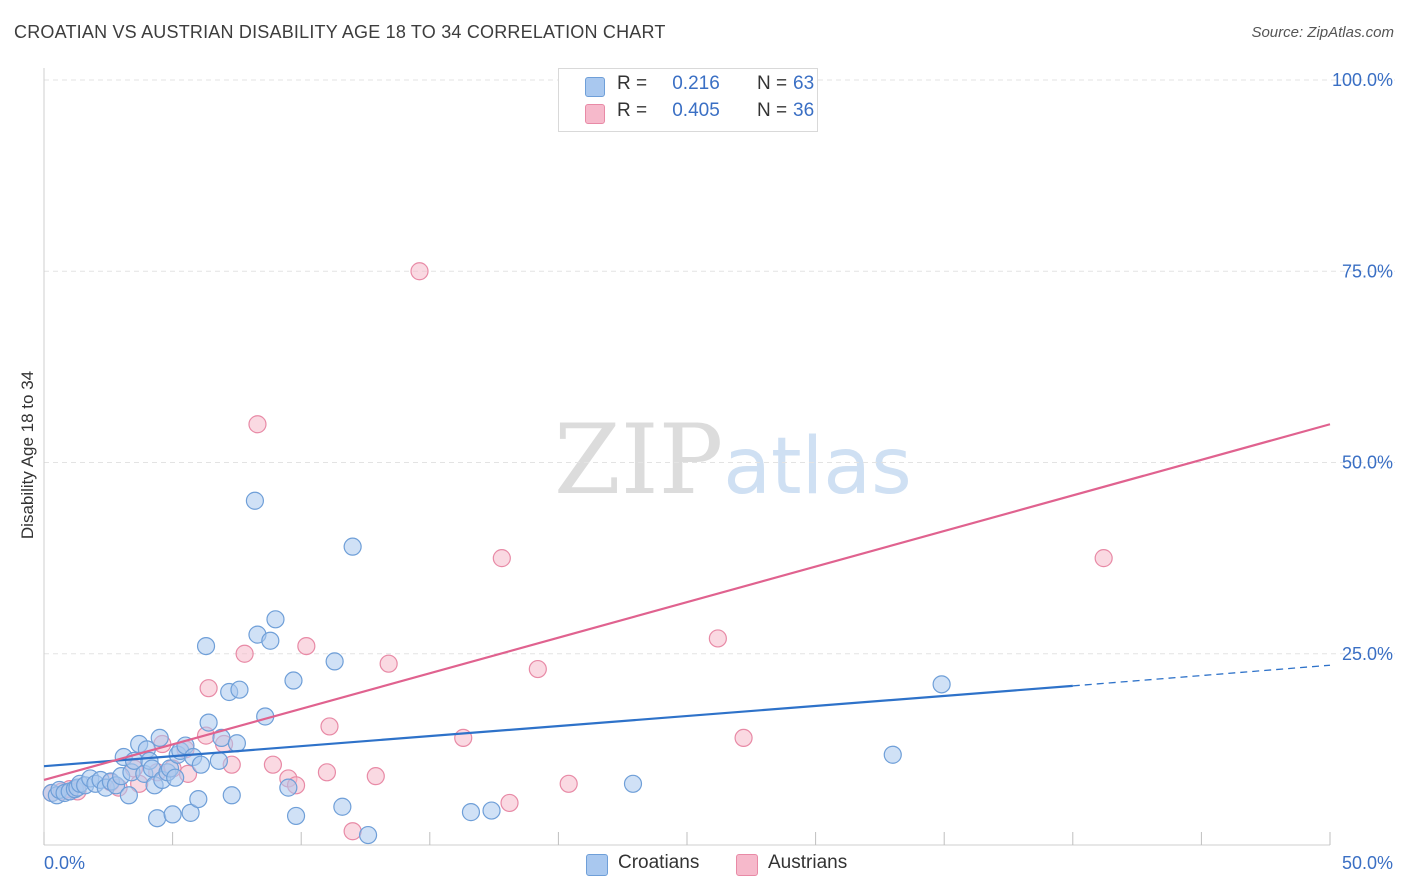 The width and height of the screenshot is (1406, 892). Describe the element at coordinates (1367, 863) in the screenshot. I see `x-tick-label: 50.0%` at that location.